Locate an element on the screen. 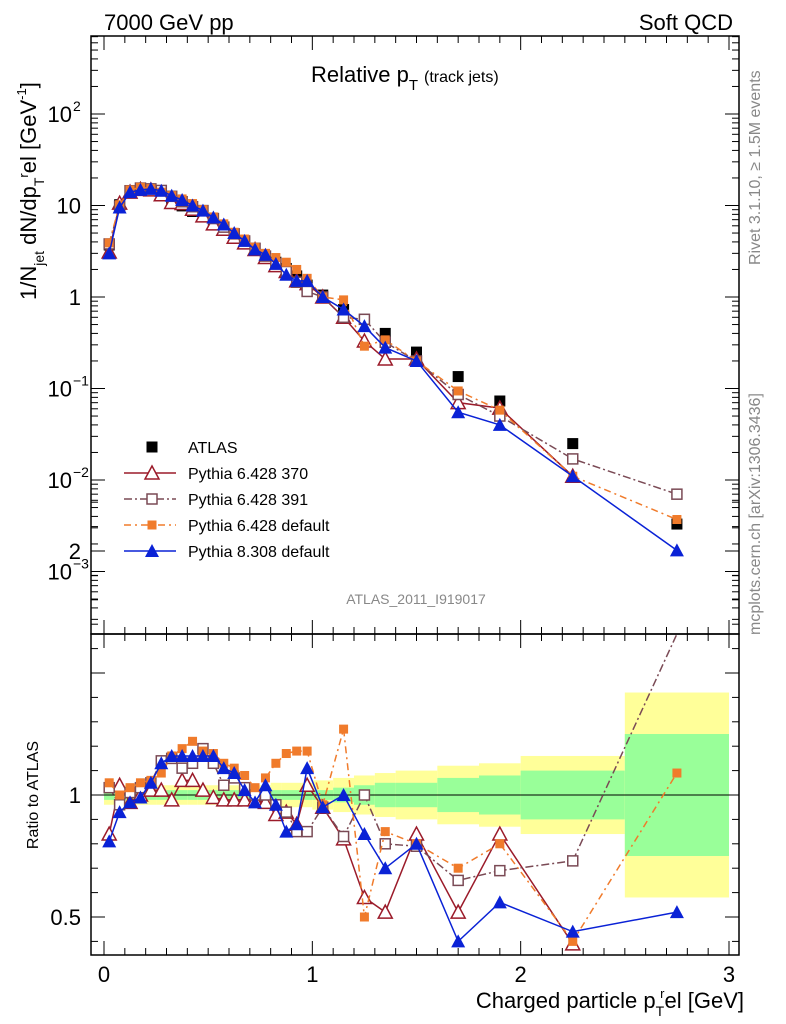  x-tick-label: 3 is located at coordinates (729, 974).